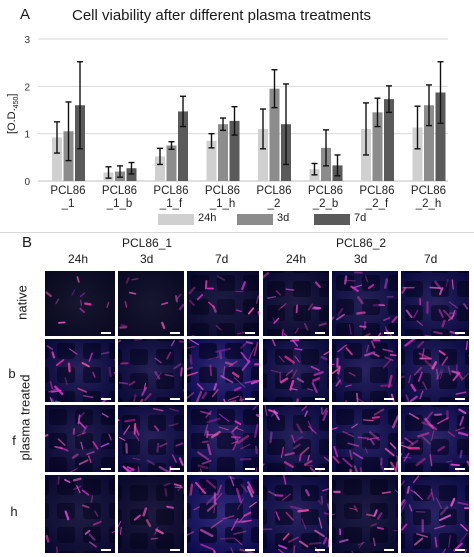 The height and width of the screenshot is (557, 474). What do you see at coordinates (78, 259) in the screenshot?
I see `col-label-24h-1: 24h` at bounding box center [78, 259].